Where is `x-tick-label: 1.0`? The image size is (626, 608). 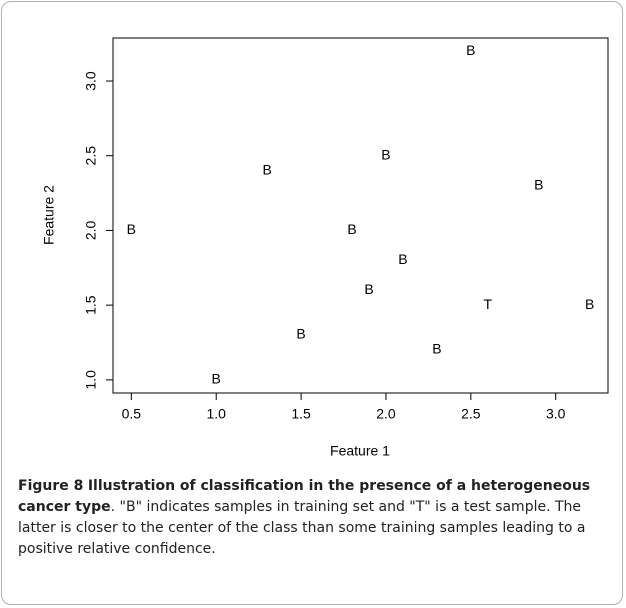
x-tick-label: 1.0 is located at coordinates (216, 414).